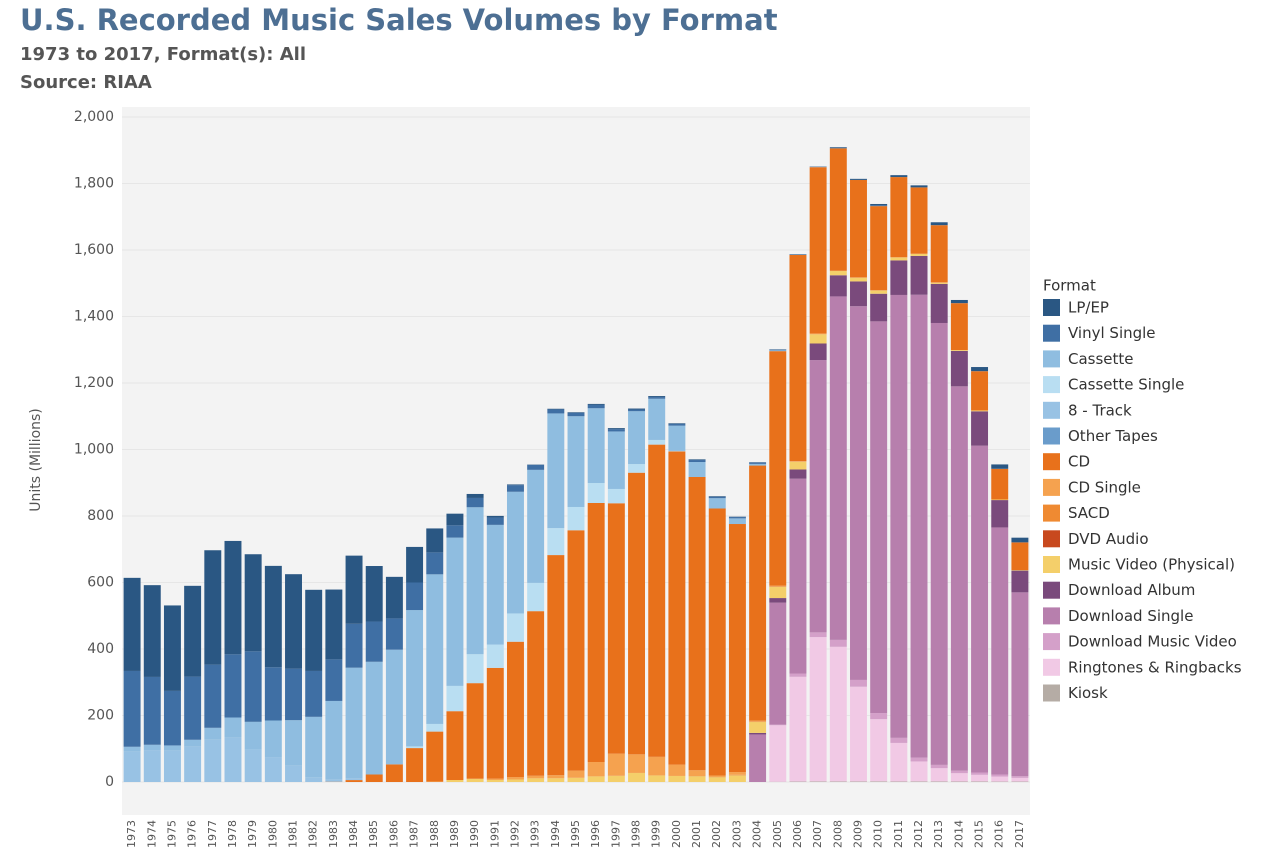  I want to click on x-tick-label: 1979, so click(252, 834).